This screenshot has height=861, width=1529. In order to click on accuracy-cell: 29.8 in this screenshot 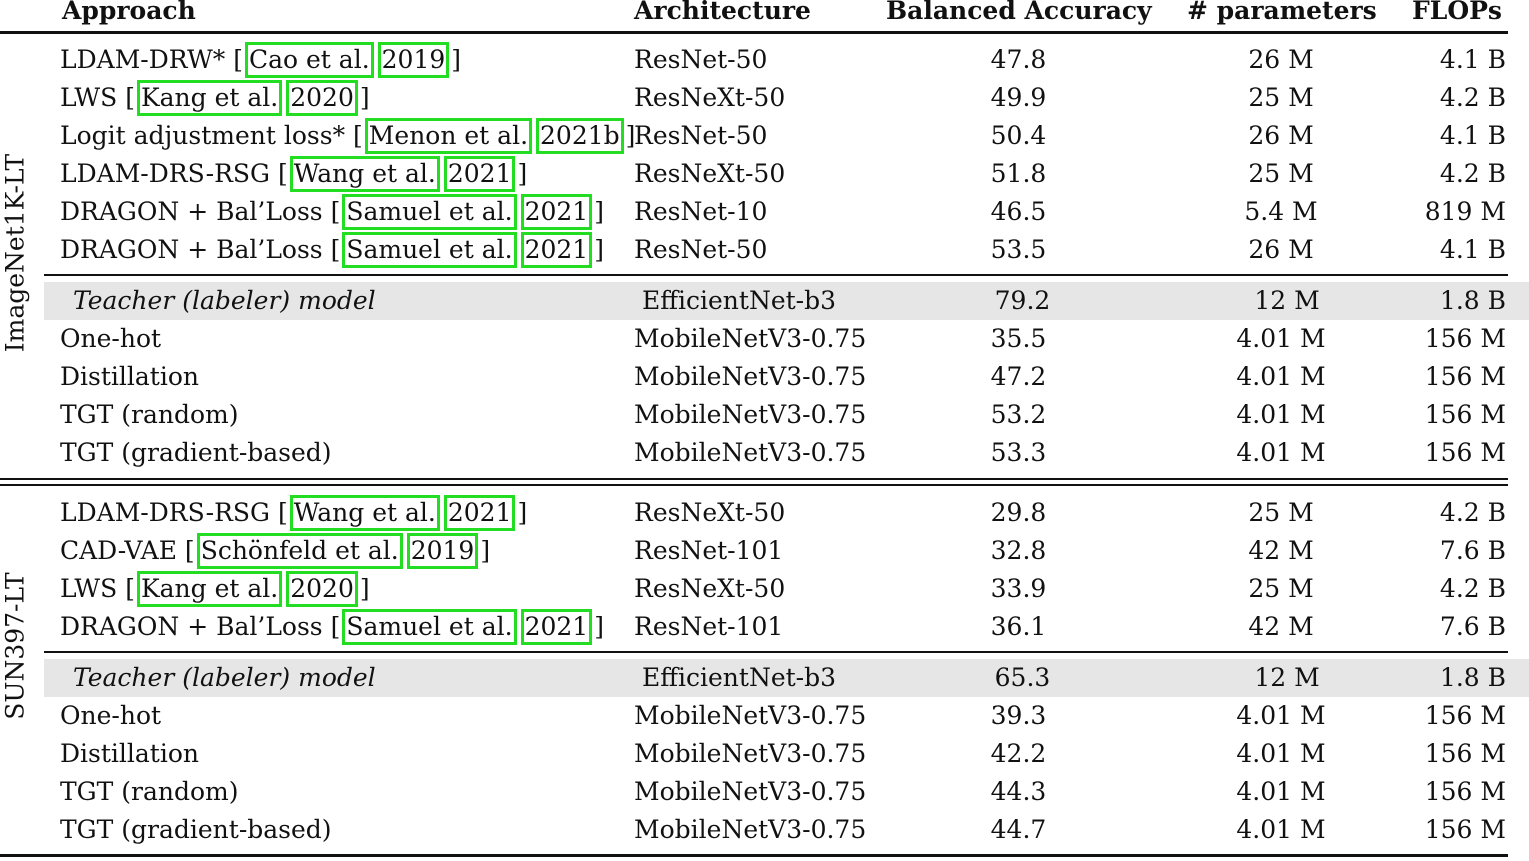, I will do `click(1018, 512)`.